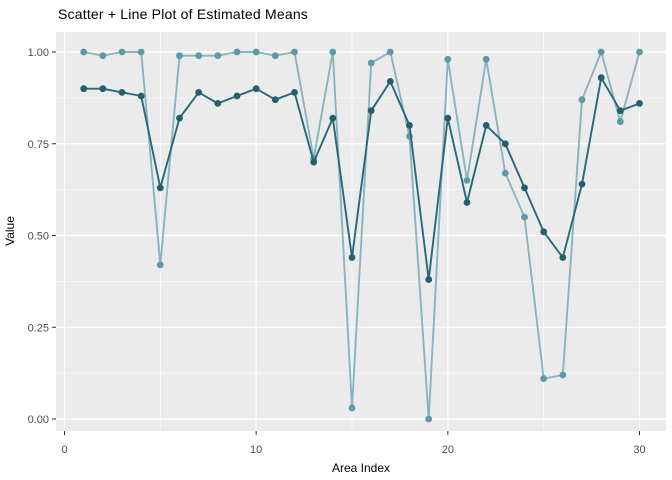 Image resolution: width=672 pixels, height=480 pixels. Describe the element at coordinates (38, 145) in the screenshot. I see `y-tick-label: 0.75` at that location.